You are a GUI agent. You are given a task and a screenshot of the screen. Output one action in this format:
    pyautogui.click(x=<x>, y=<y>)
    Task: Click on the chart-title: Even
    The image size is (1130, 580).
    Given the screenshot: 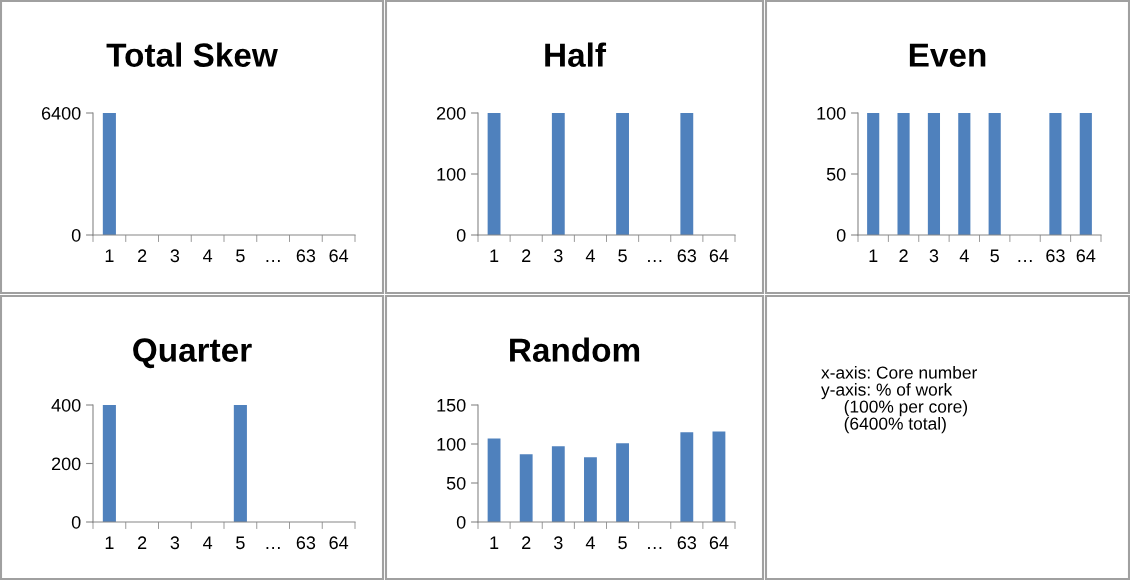 What is the action you would take?
    pyautogui.click(x=947, y=55)
    